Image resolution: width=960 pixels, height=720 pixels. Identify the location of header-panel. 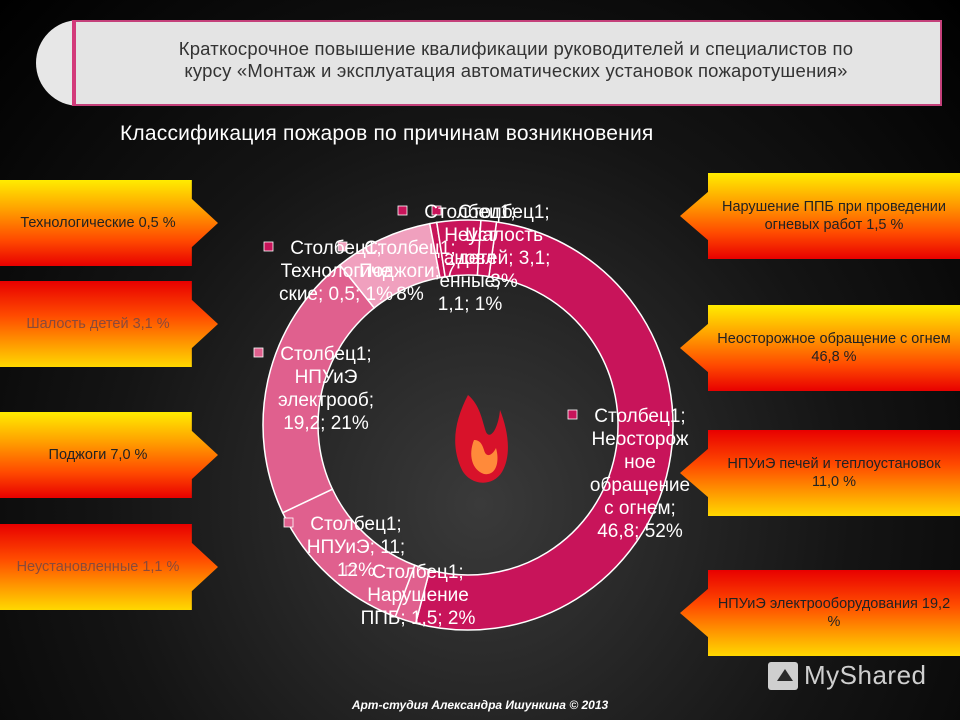
(509, 63).